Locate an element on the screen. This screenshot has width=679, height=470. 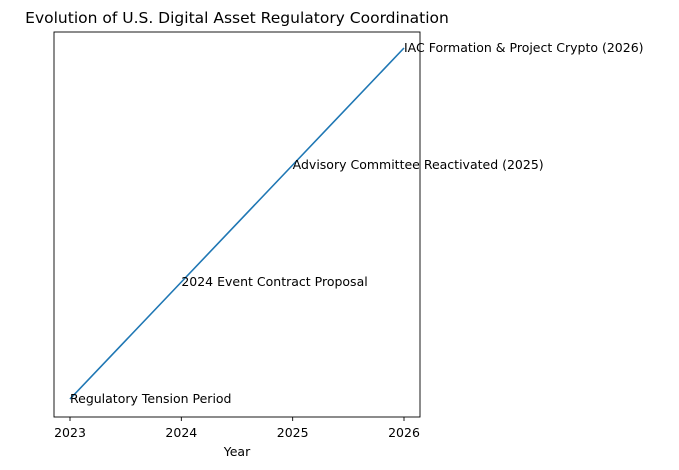
annotation-label: Advisory Committee Reactivated (2025) is located at coordinates (418, 164).